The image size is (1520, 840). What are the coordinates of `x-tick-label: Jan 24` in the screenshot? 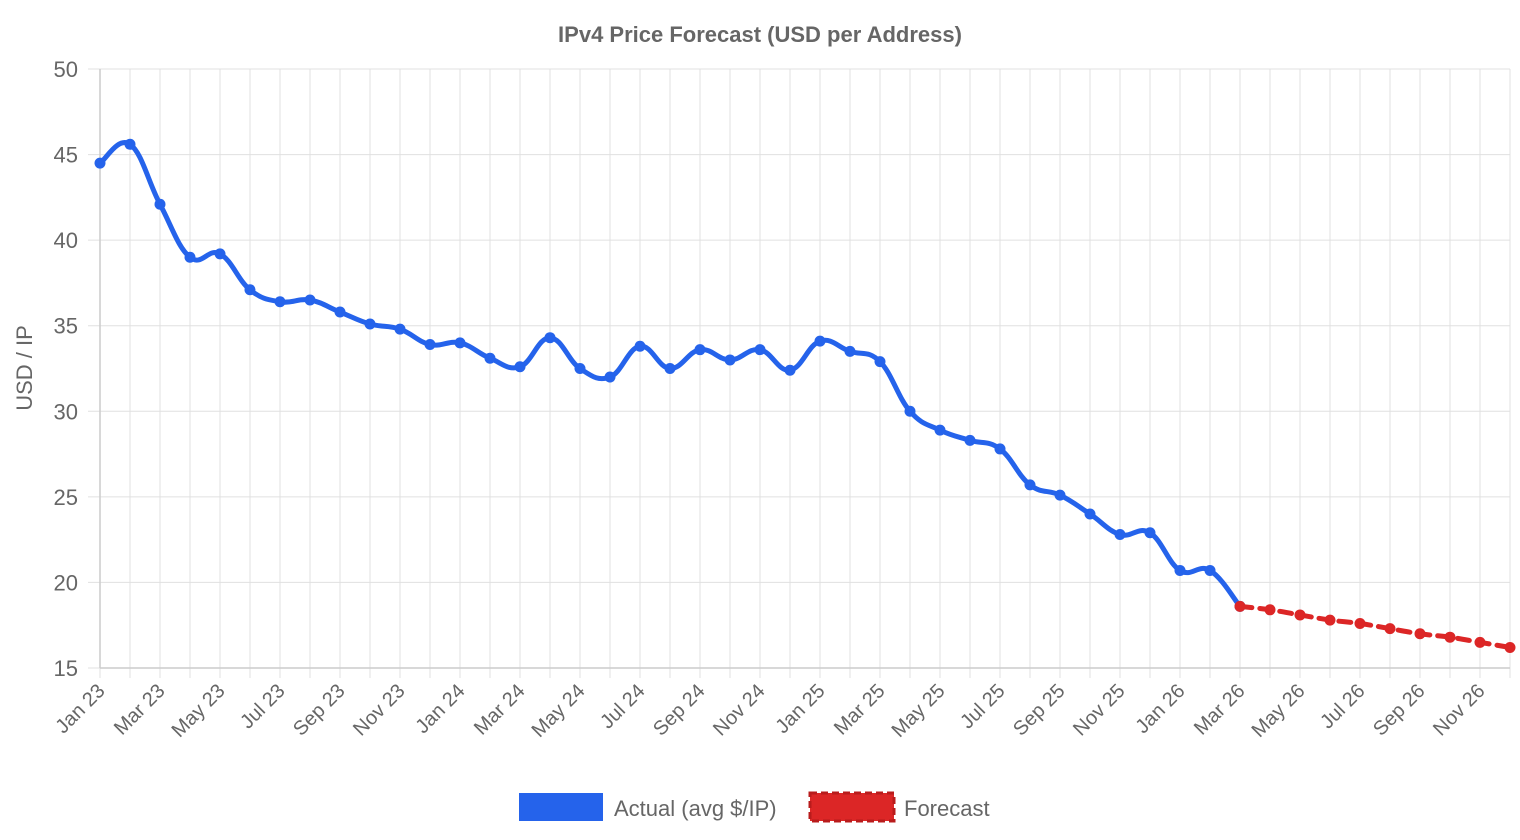 It's located at (441, 709).